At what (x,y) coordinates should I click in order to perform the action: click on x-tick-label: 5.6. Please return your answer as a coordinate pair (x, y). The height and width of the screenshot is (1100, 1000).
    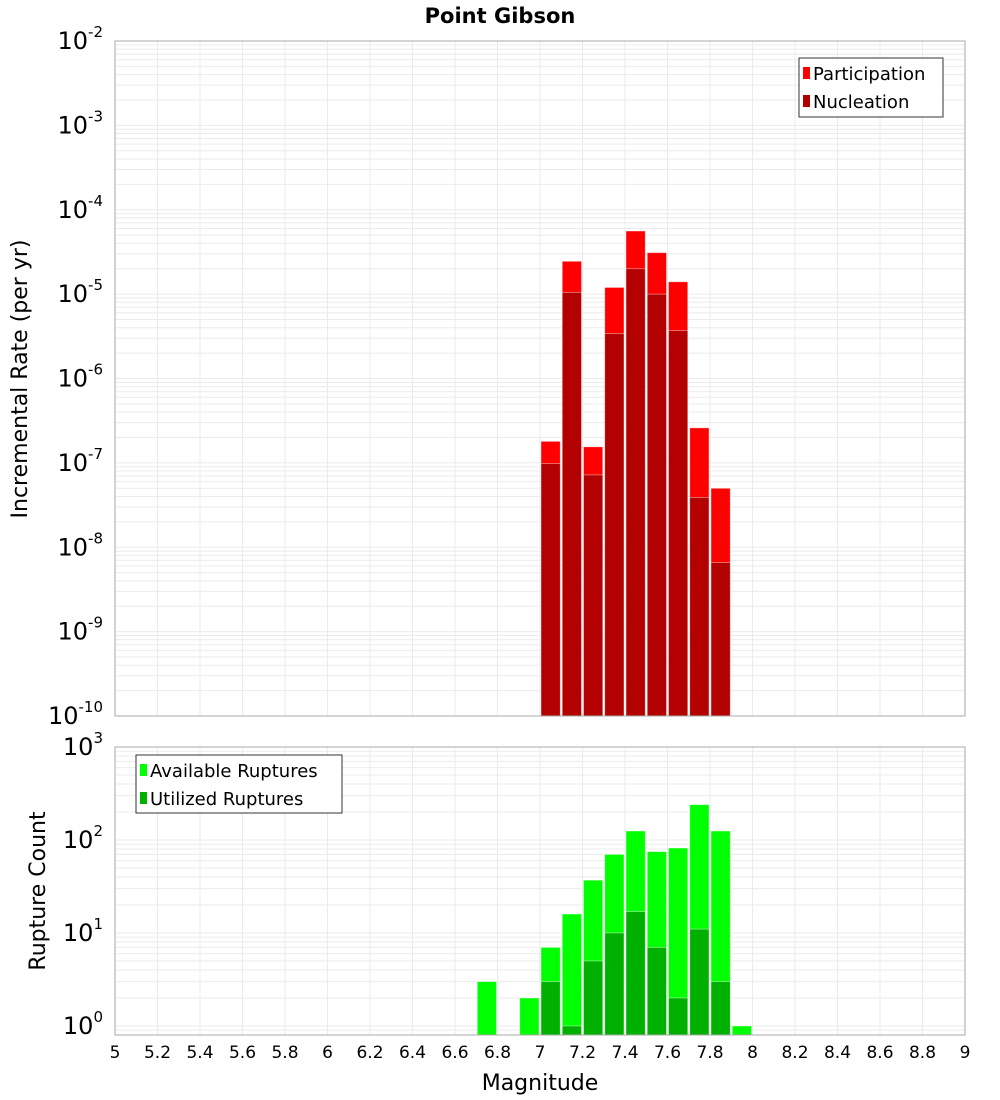
    Looking at the image, I should click on (242, 1053).